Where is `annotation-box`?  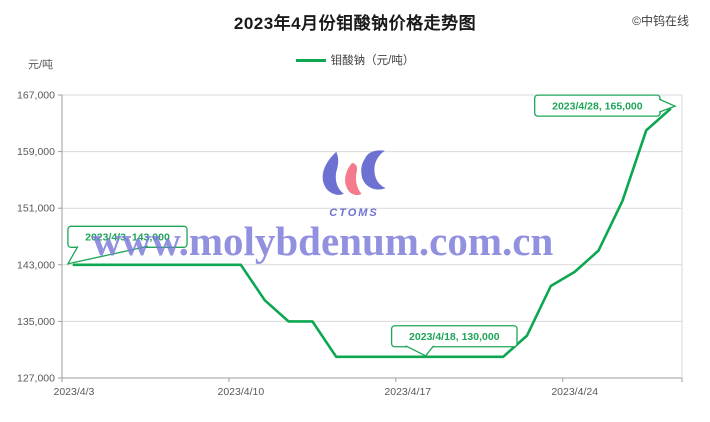 annotation-box is located at coordinates (454, 336).